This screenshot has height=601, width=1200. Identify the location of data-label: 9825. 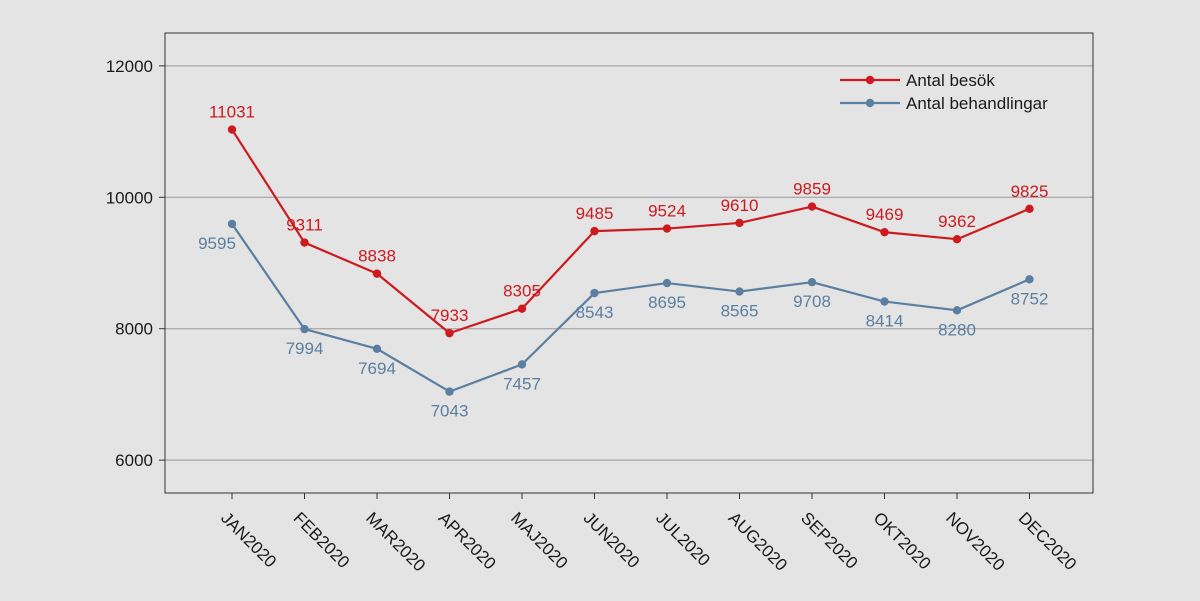
(1030, 191).